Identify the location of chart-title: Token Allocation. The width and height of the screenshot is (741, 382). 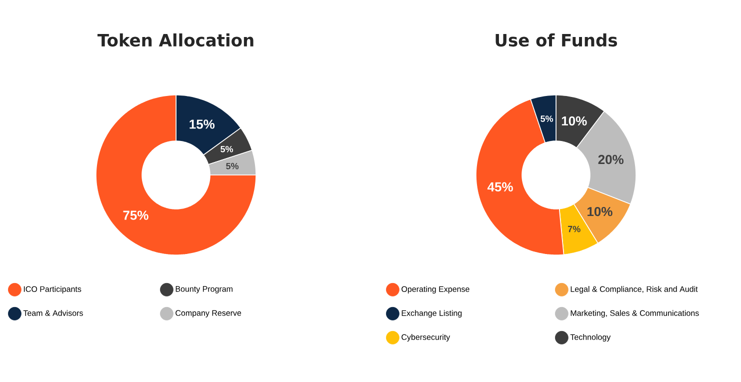
(175, 40).